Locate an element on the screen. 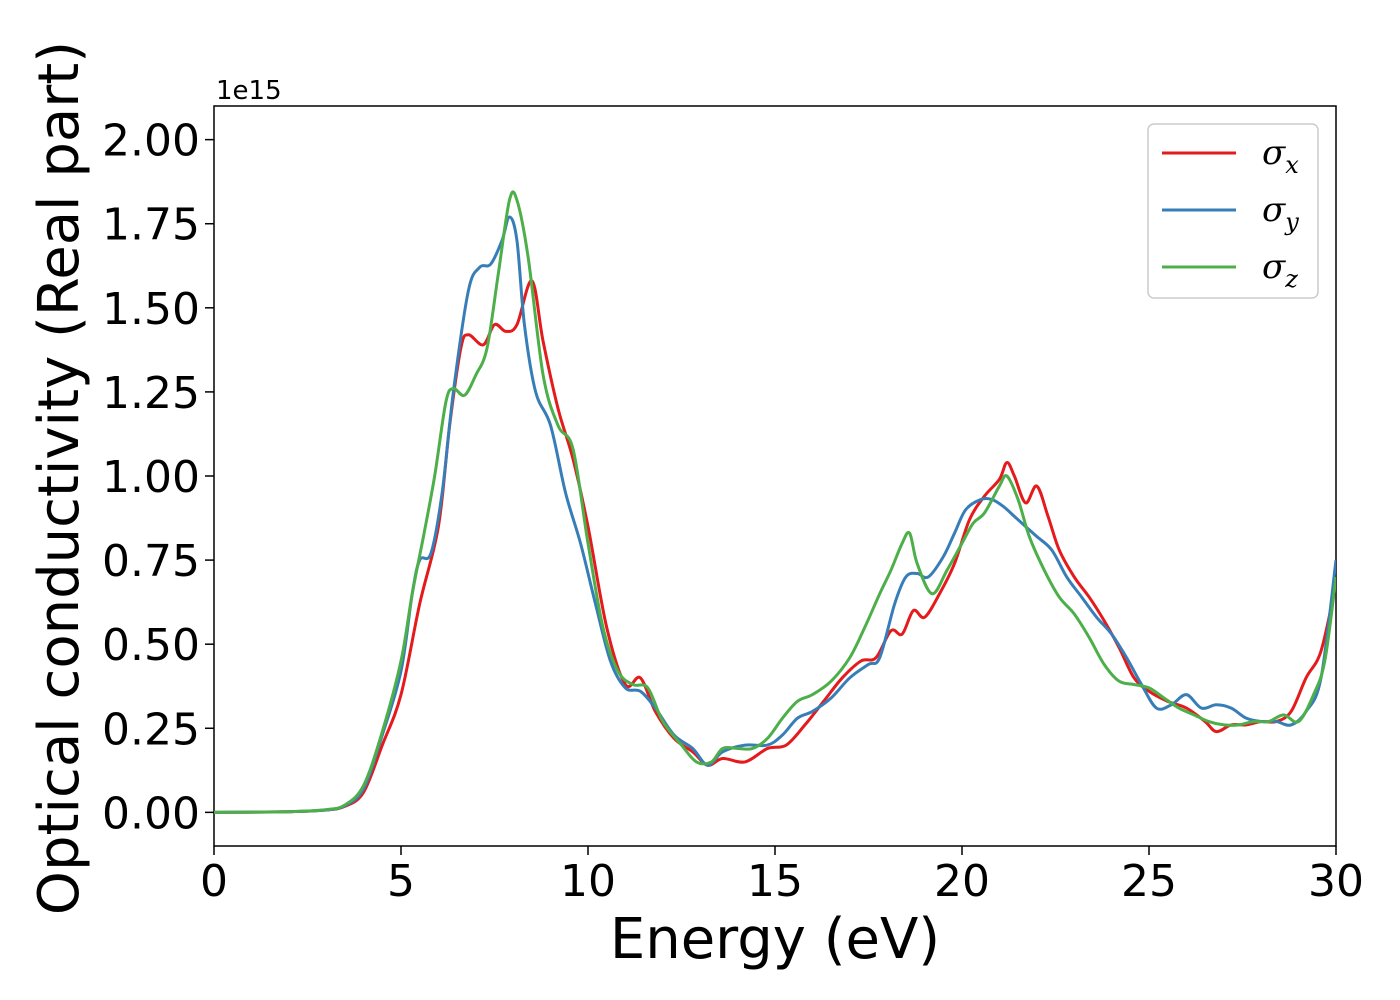  y-tick-label: 0.75 is located at coordinates (151, 561).